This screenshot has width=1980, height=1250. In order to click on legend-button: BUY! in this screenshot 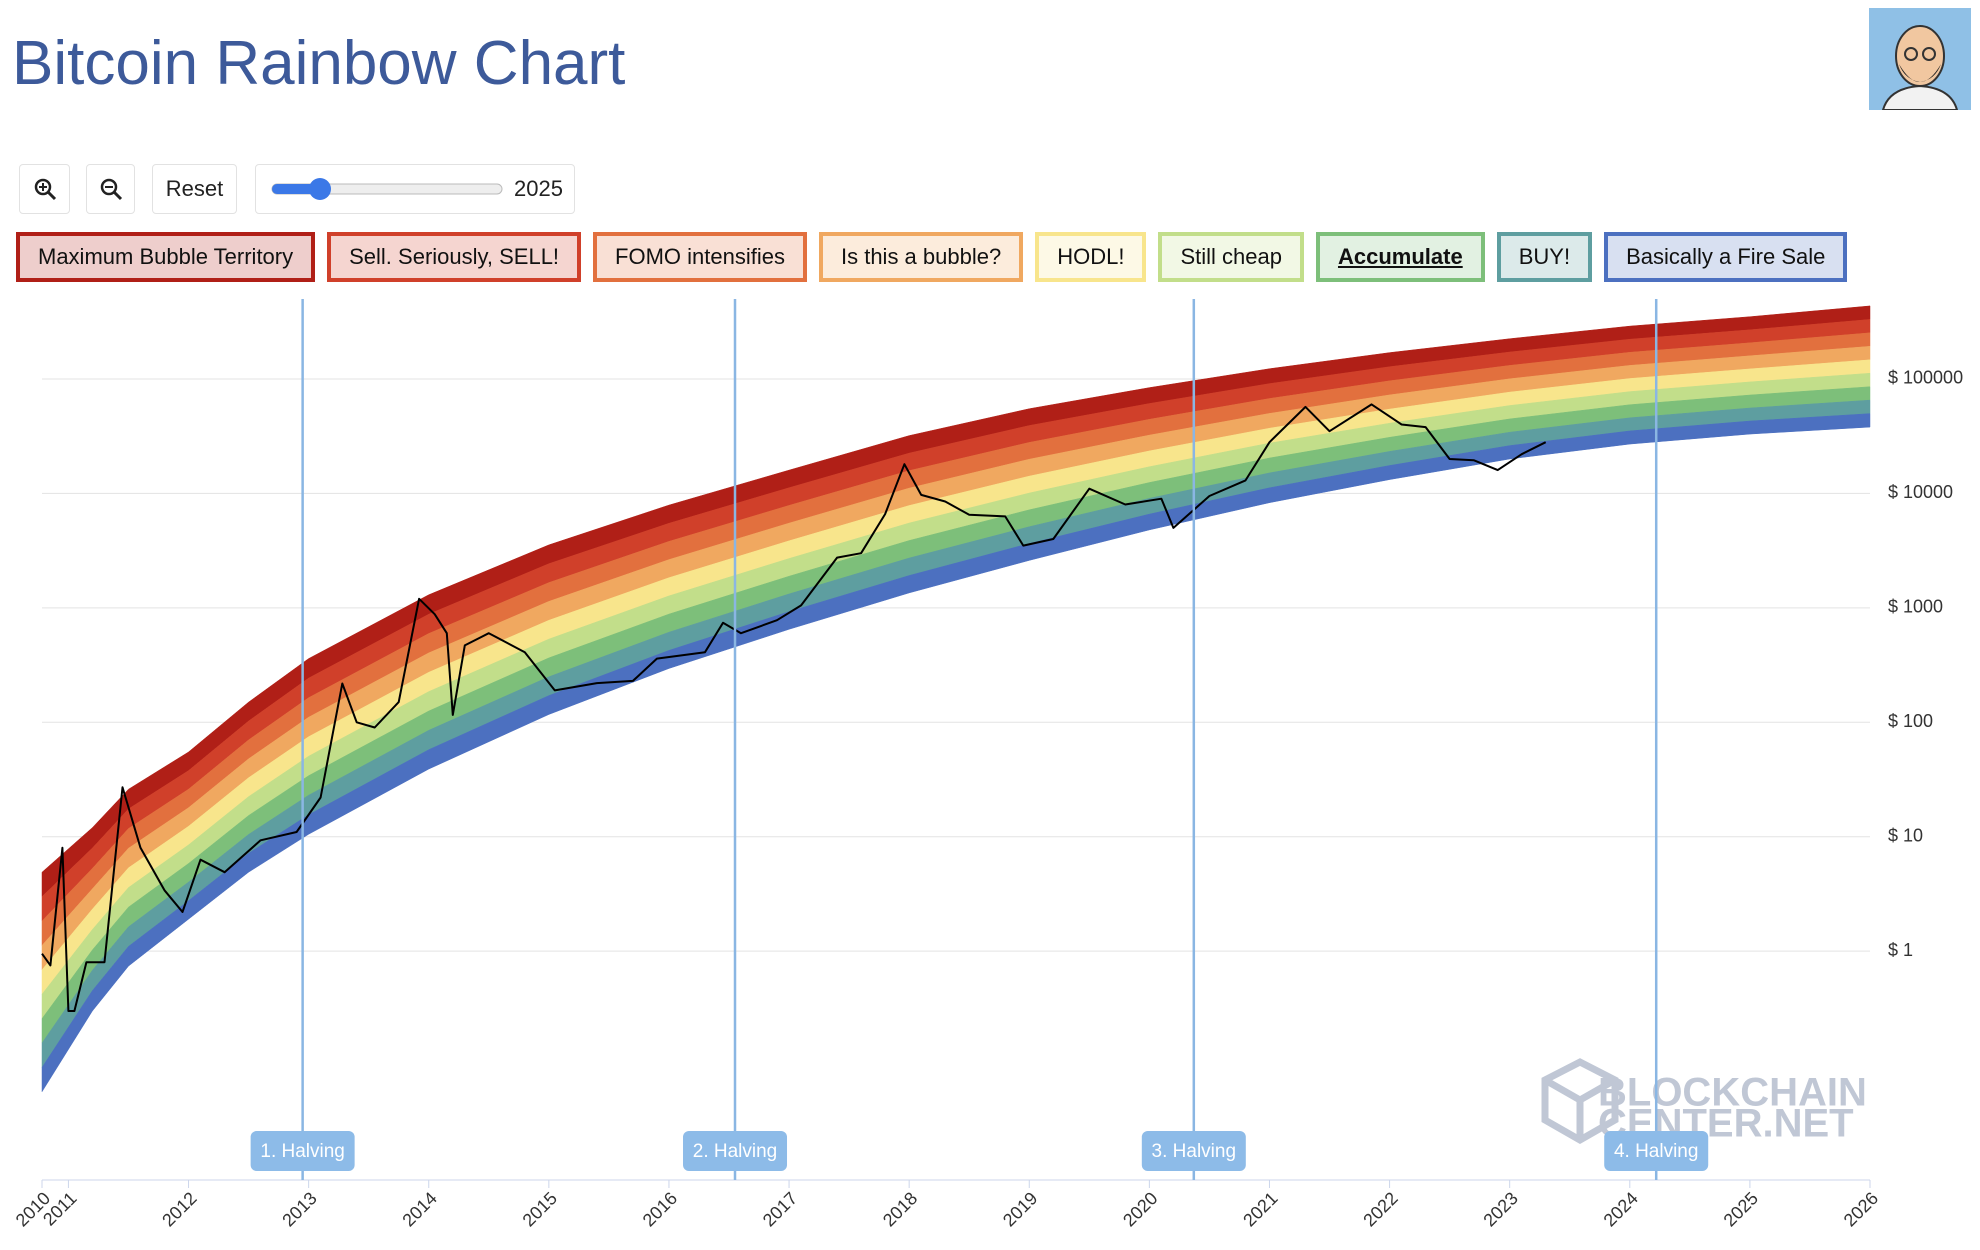, I will do `click(1544, 257)`.